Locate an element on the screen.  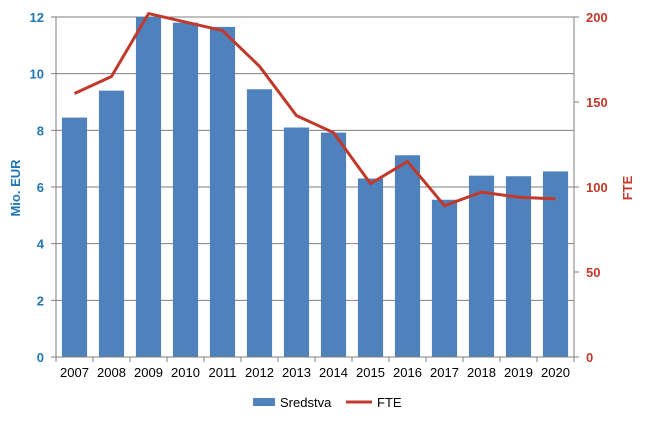
legend-label-sredstva: Sredstva is located at coordinates (306, 402).